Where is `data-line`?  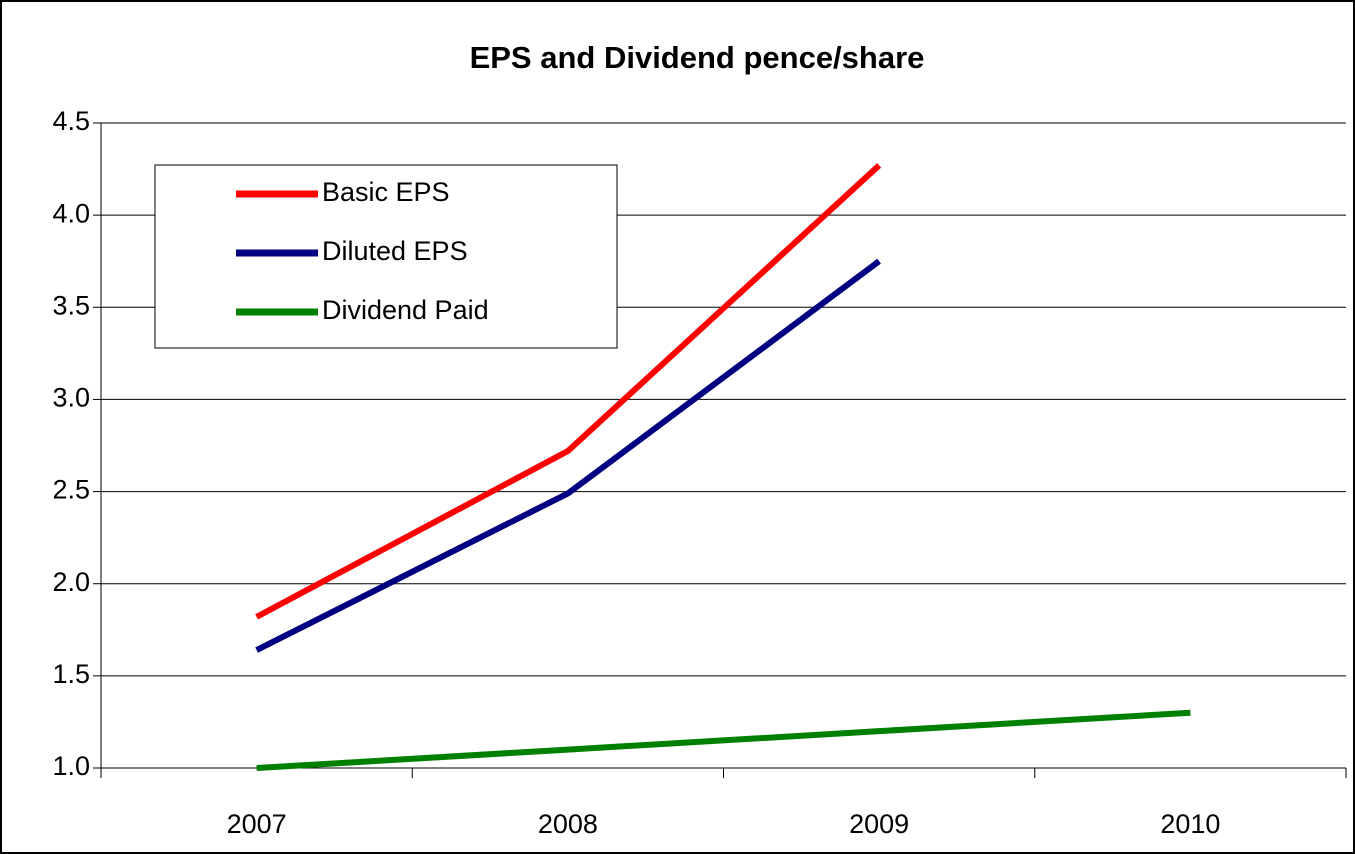 data-line is located at coordinates (723, 740).